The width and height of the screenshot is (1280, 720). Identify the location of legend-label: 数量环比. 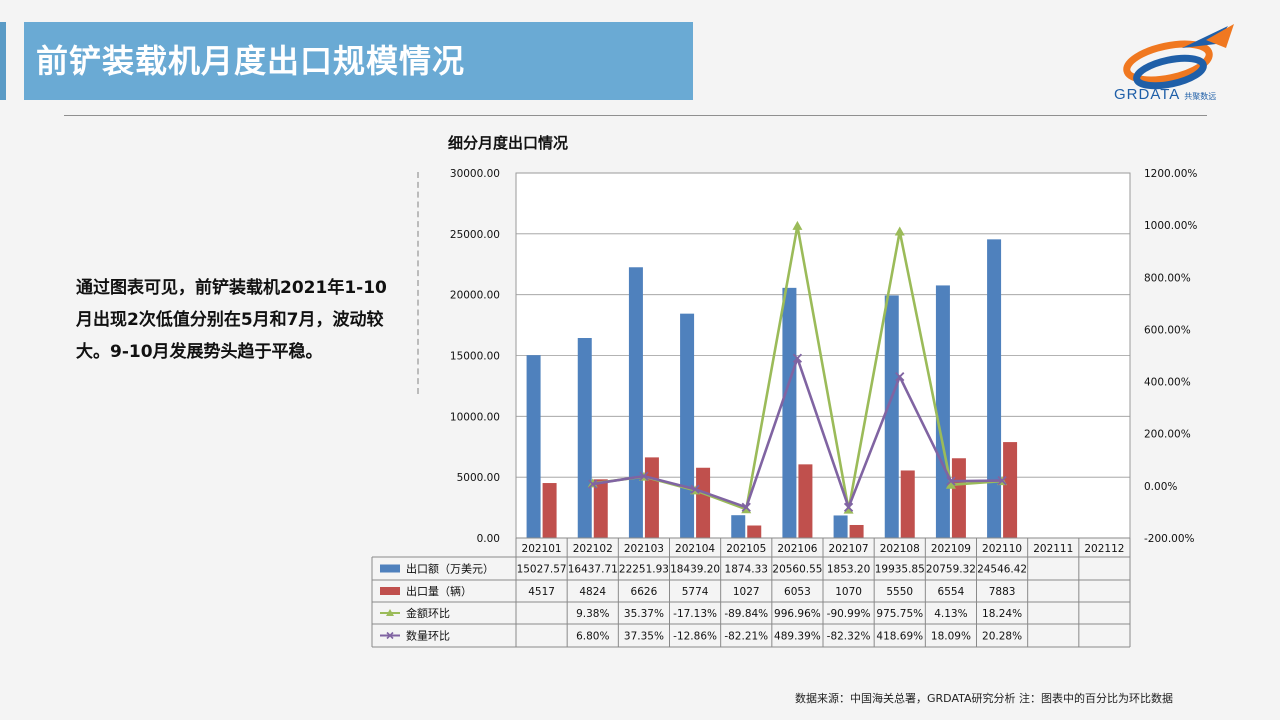
(428, 636).